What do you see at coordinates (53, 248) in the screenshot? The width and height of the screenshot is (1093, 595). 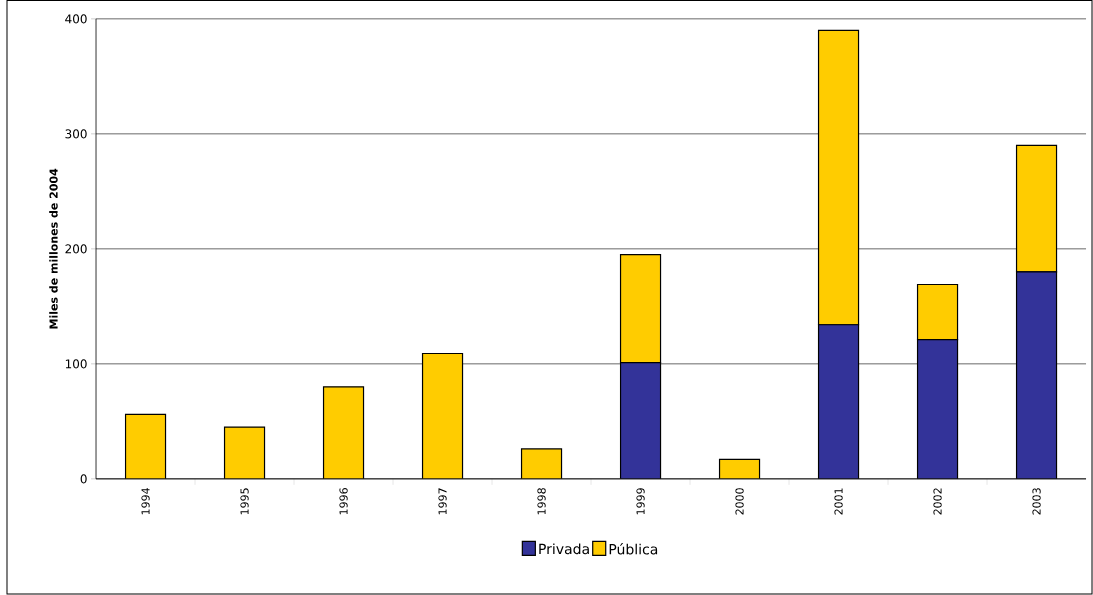 I see `y-axis-title: Miles de millones de 2004` at bounding box center [53, 248].